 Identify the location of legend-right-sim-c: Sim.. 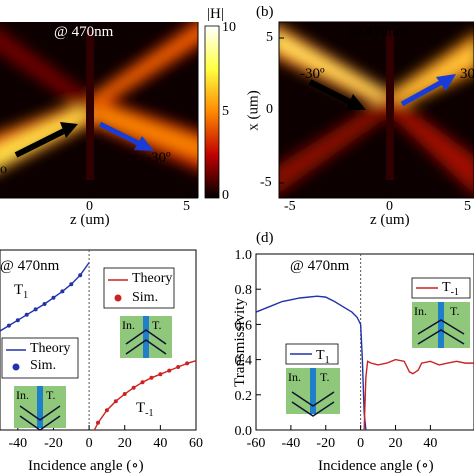
(145, 297).